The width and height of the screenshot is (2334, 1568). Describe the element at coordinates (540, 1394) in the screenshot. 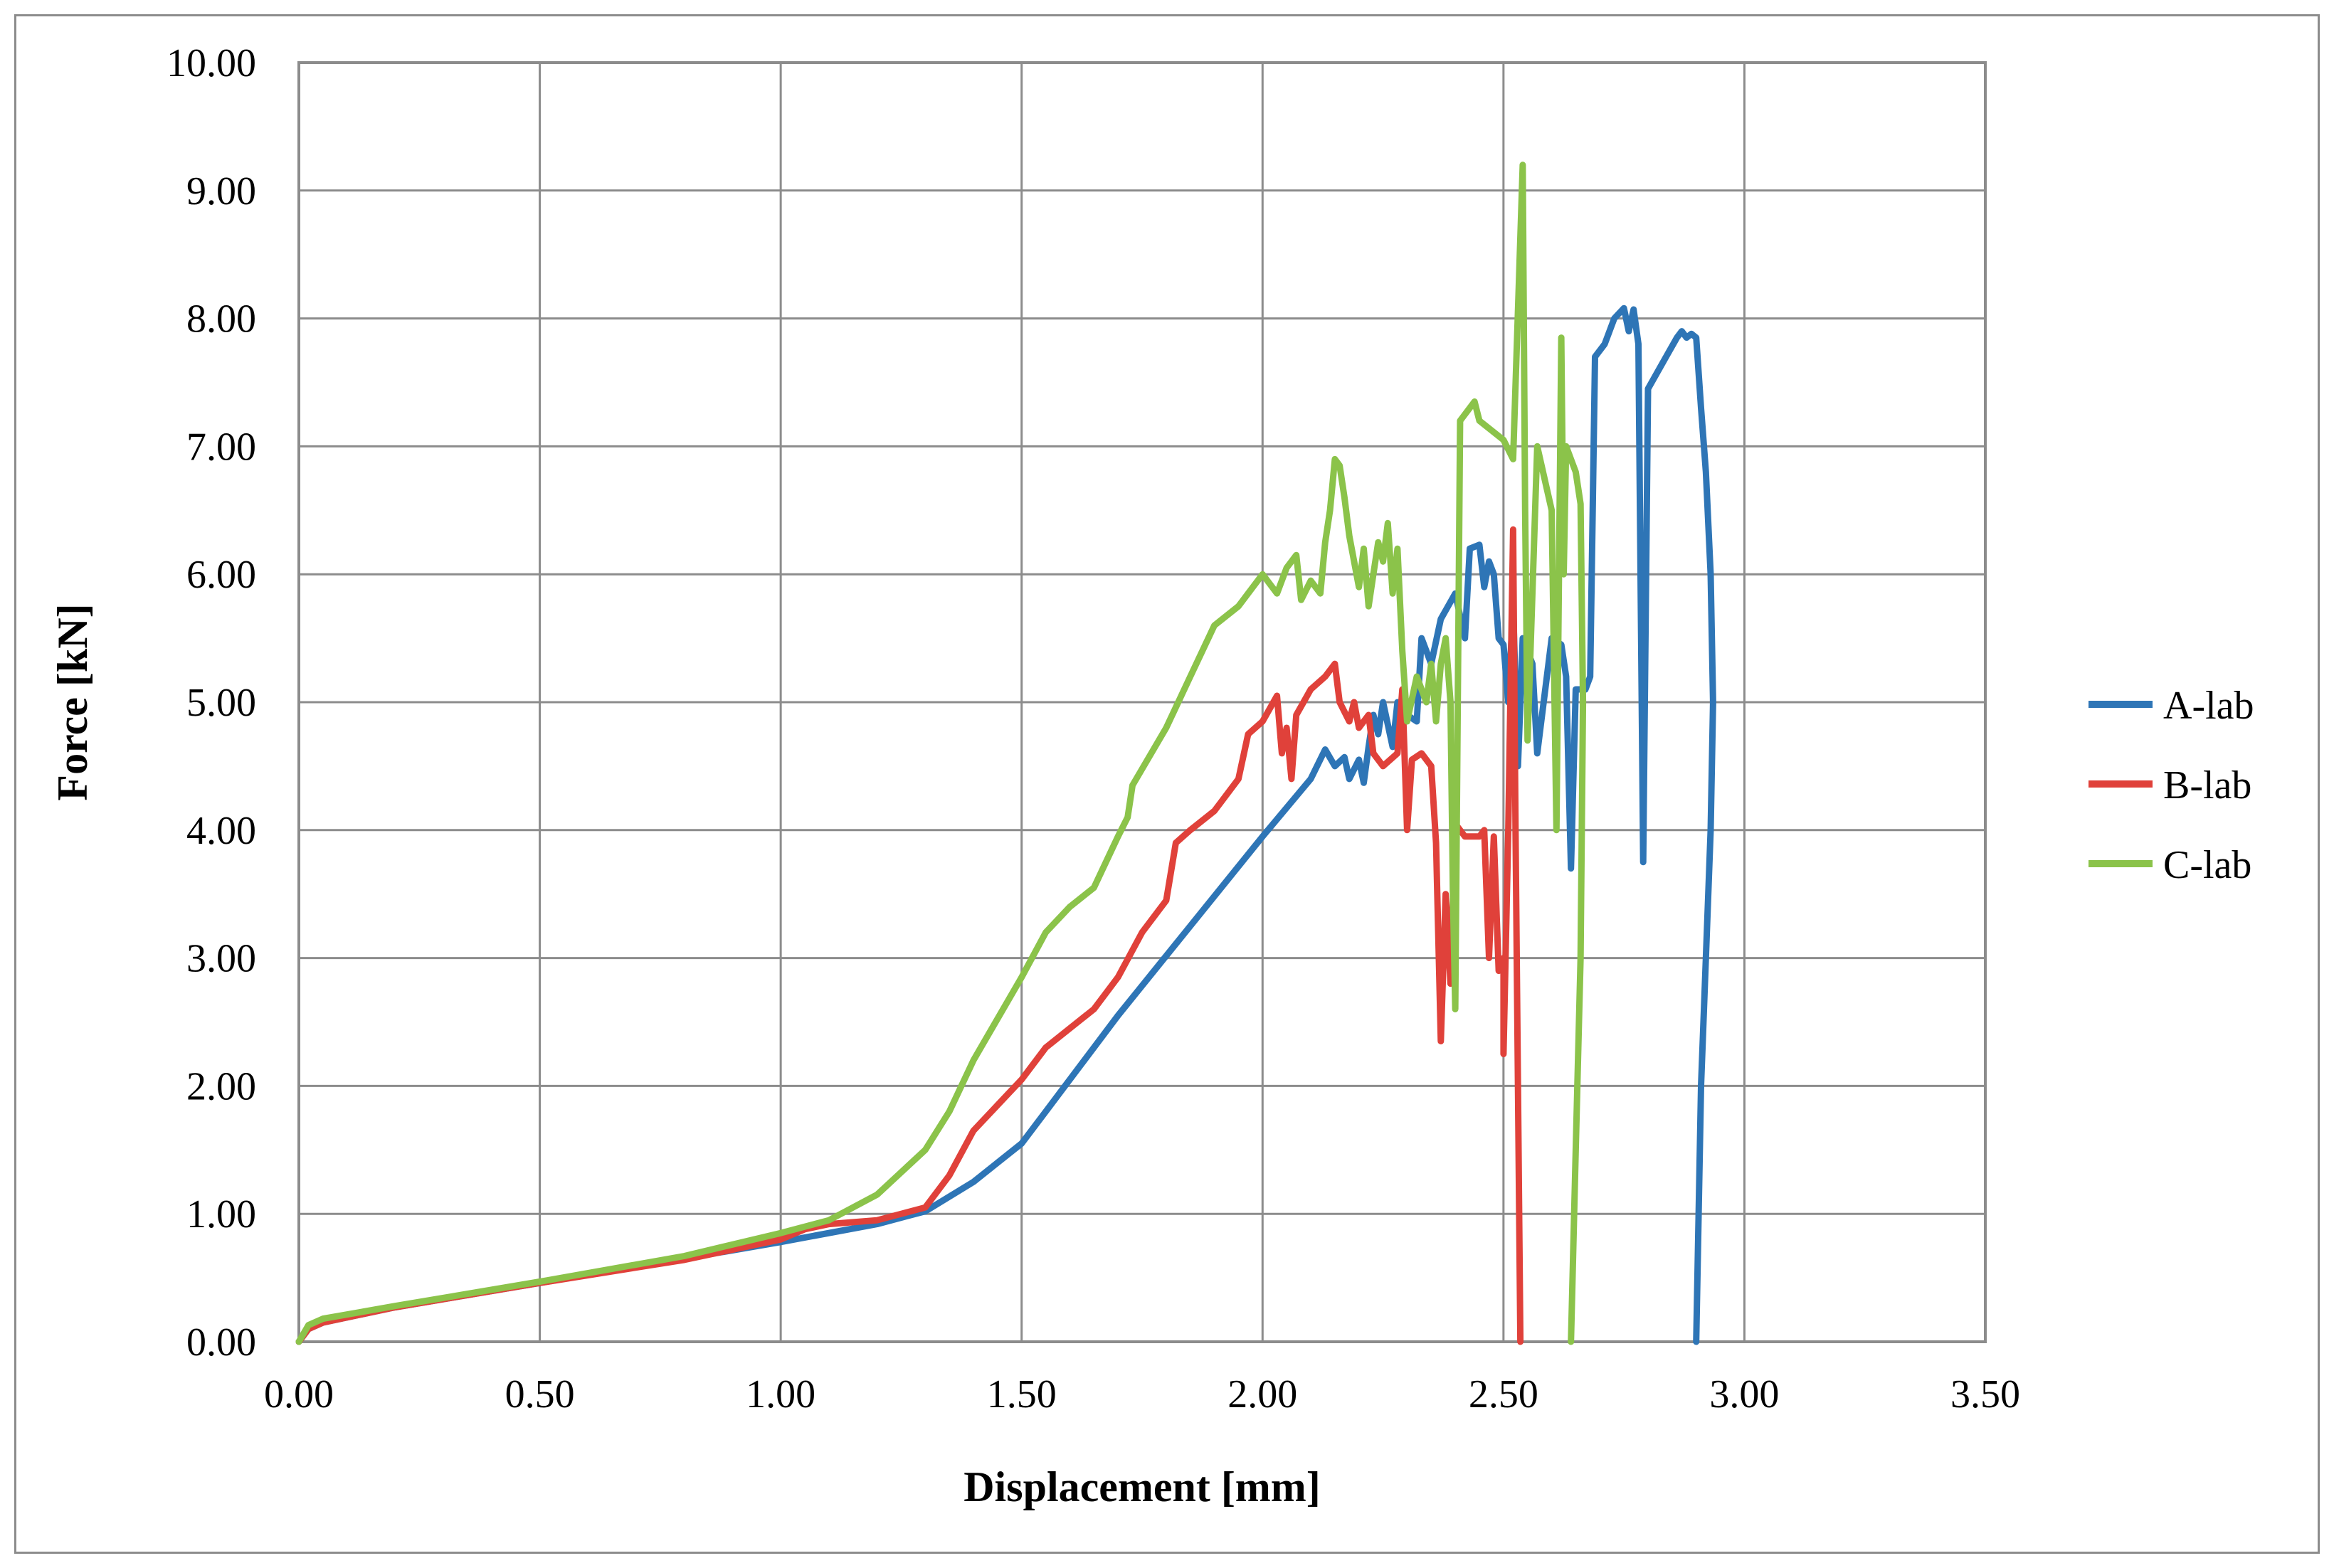

I see `x-tick-label: 0.50` at that location.